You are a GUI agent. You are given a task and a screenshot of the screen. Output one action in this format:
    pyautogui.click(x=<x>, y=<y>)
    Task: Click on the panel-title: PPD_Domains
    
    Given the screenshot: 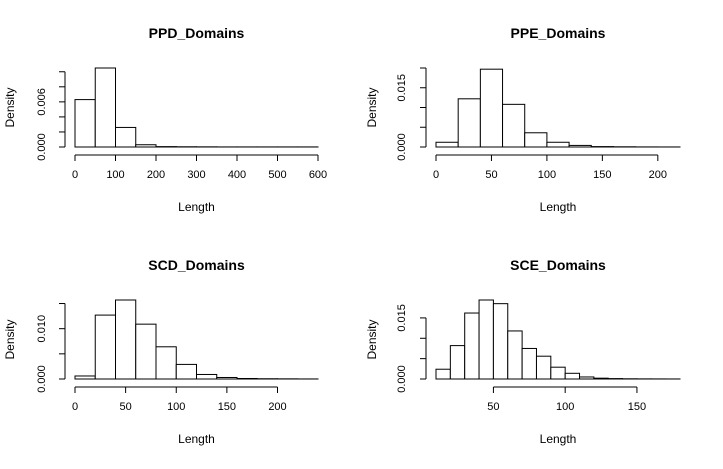 What is the action you would take?
    pyautogui.click(x=197, y=33)
    